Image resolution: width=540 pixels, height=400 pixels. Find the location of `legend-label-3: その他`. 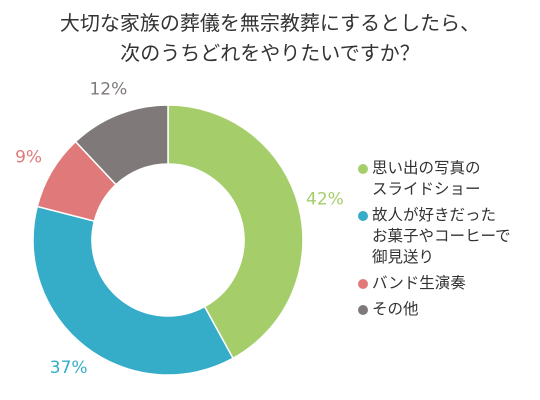

legend-label-3: その他 is located at coordinates (395, 309).